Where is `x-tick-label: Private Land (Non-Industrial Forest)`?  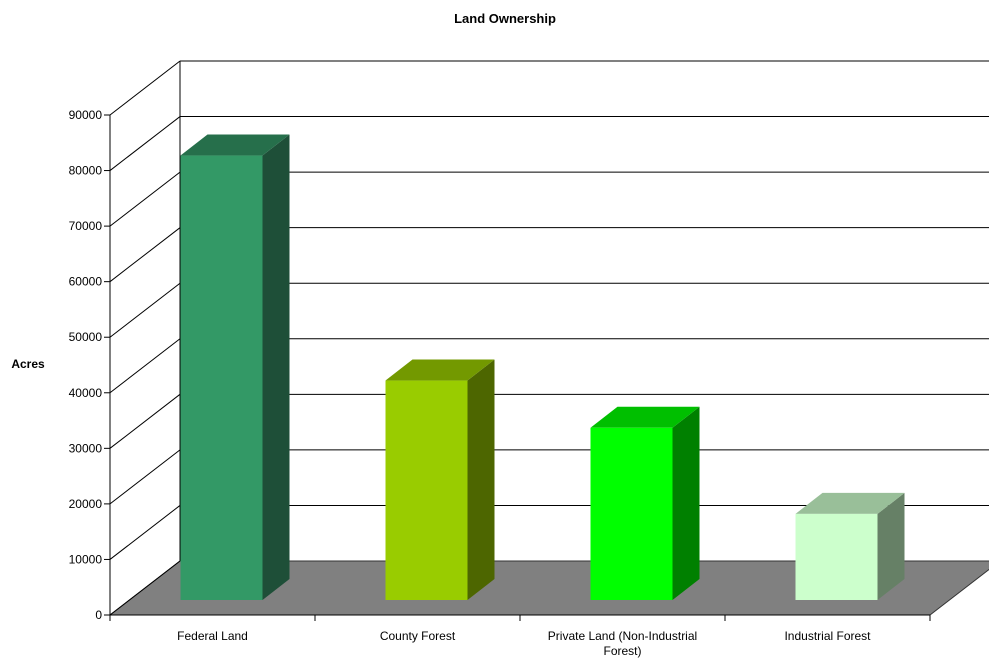 x-tick-label: Private Land (Non-Industrial Forest) is located at coordinates (622, 643).